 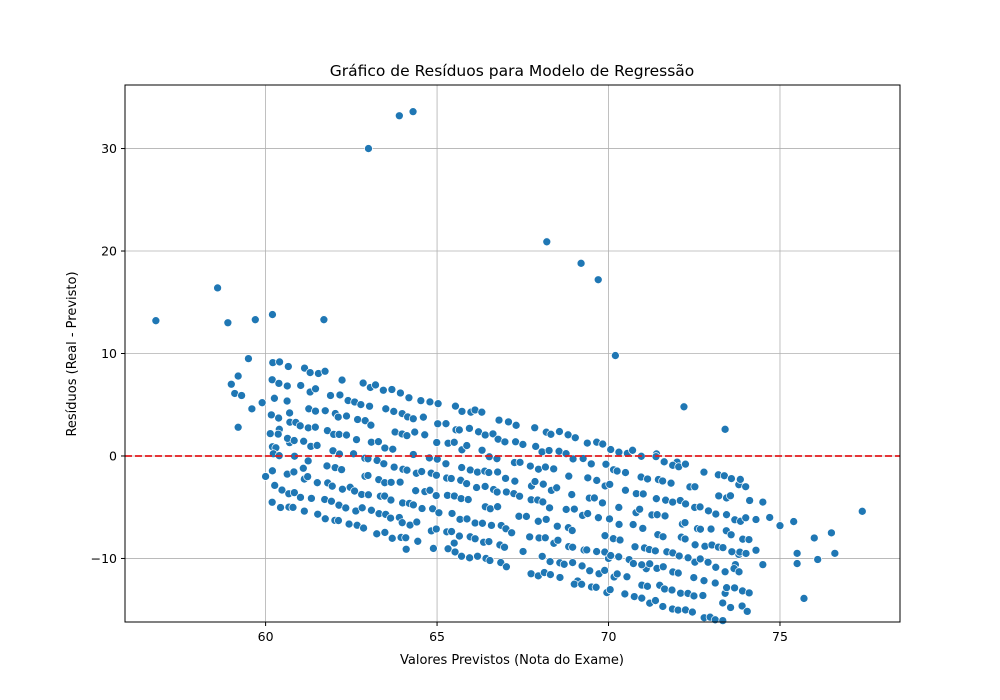 What do you see at coordinates (72, 353) in the screenshot?
I see `y-axis-label: Resíduos (Real - Previsto)` at bounding box center [72, 353].